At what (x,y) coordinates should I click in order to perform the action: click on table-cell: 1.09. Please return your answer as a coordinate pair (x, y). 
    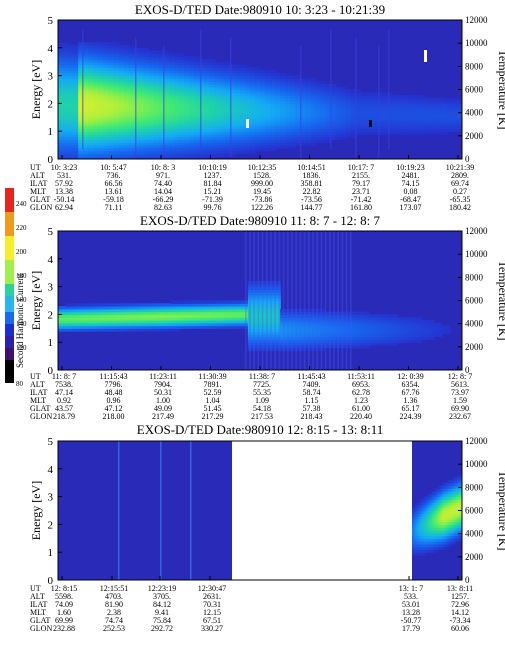
    Looking at the image, I should click on (262, 400).